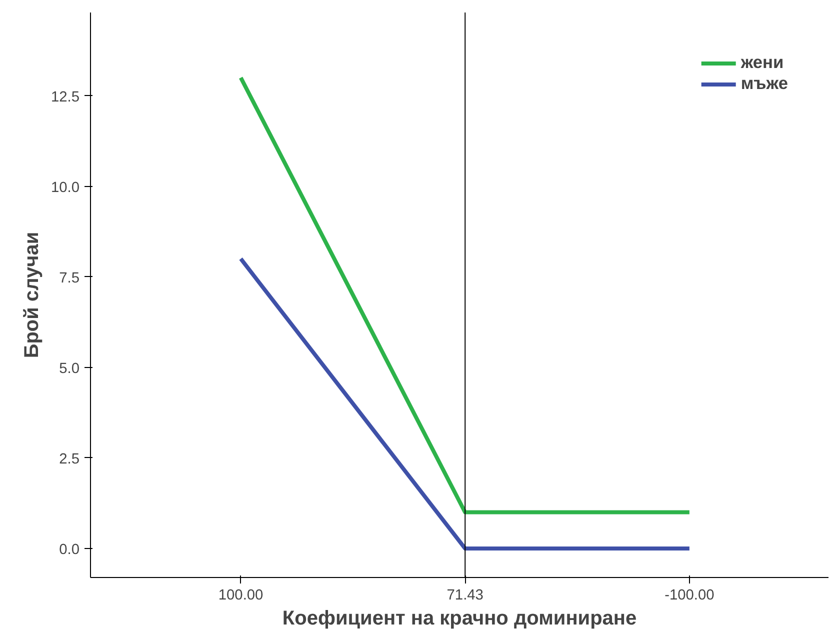  I want to click on legend-label: мъже, so click(764, 83).